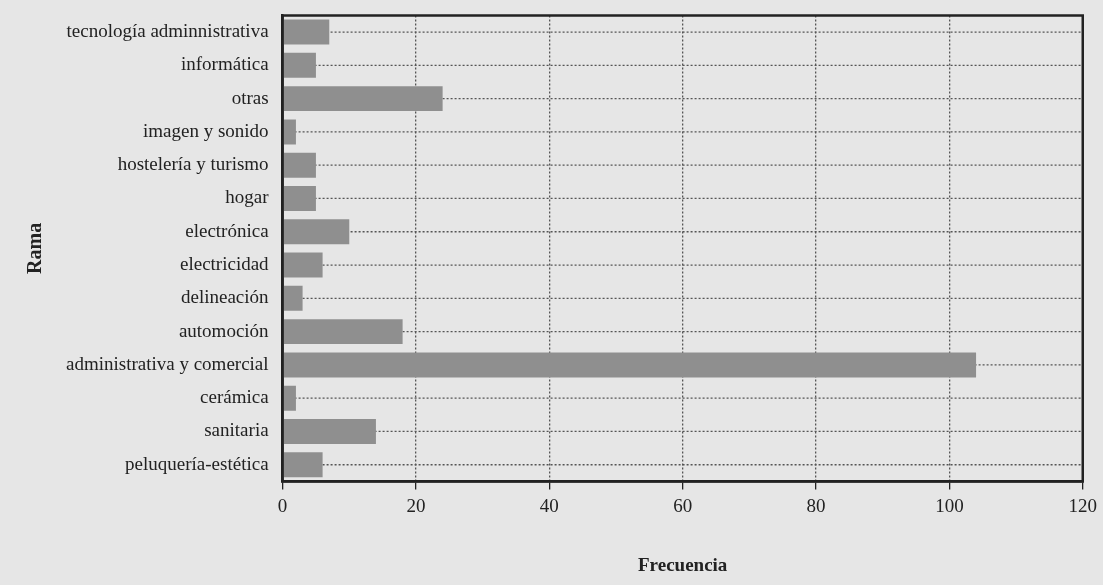  Describe the element at coordinates (205, 130) in the screenshot. I see `y-tick-label: imagen y sonido` at that location.